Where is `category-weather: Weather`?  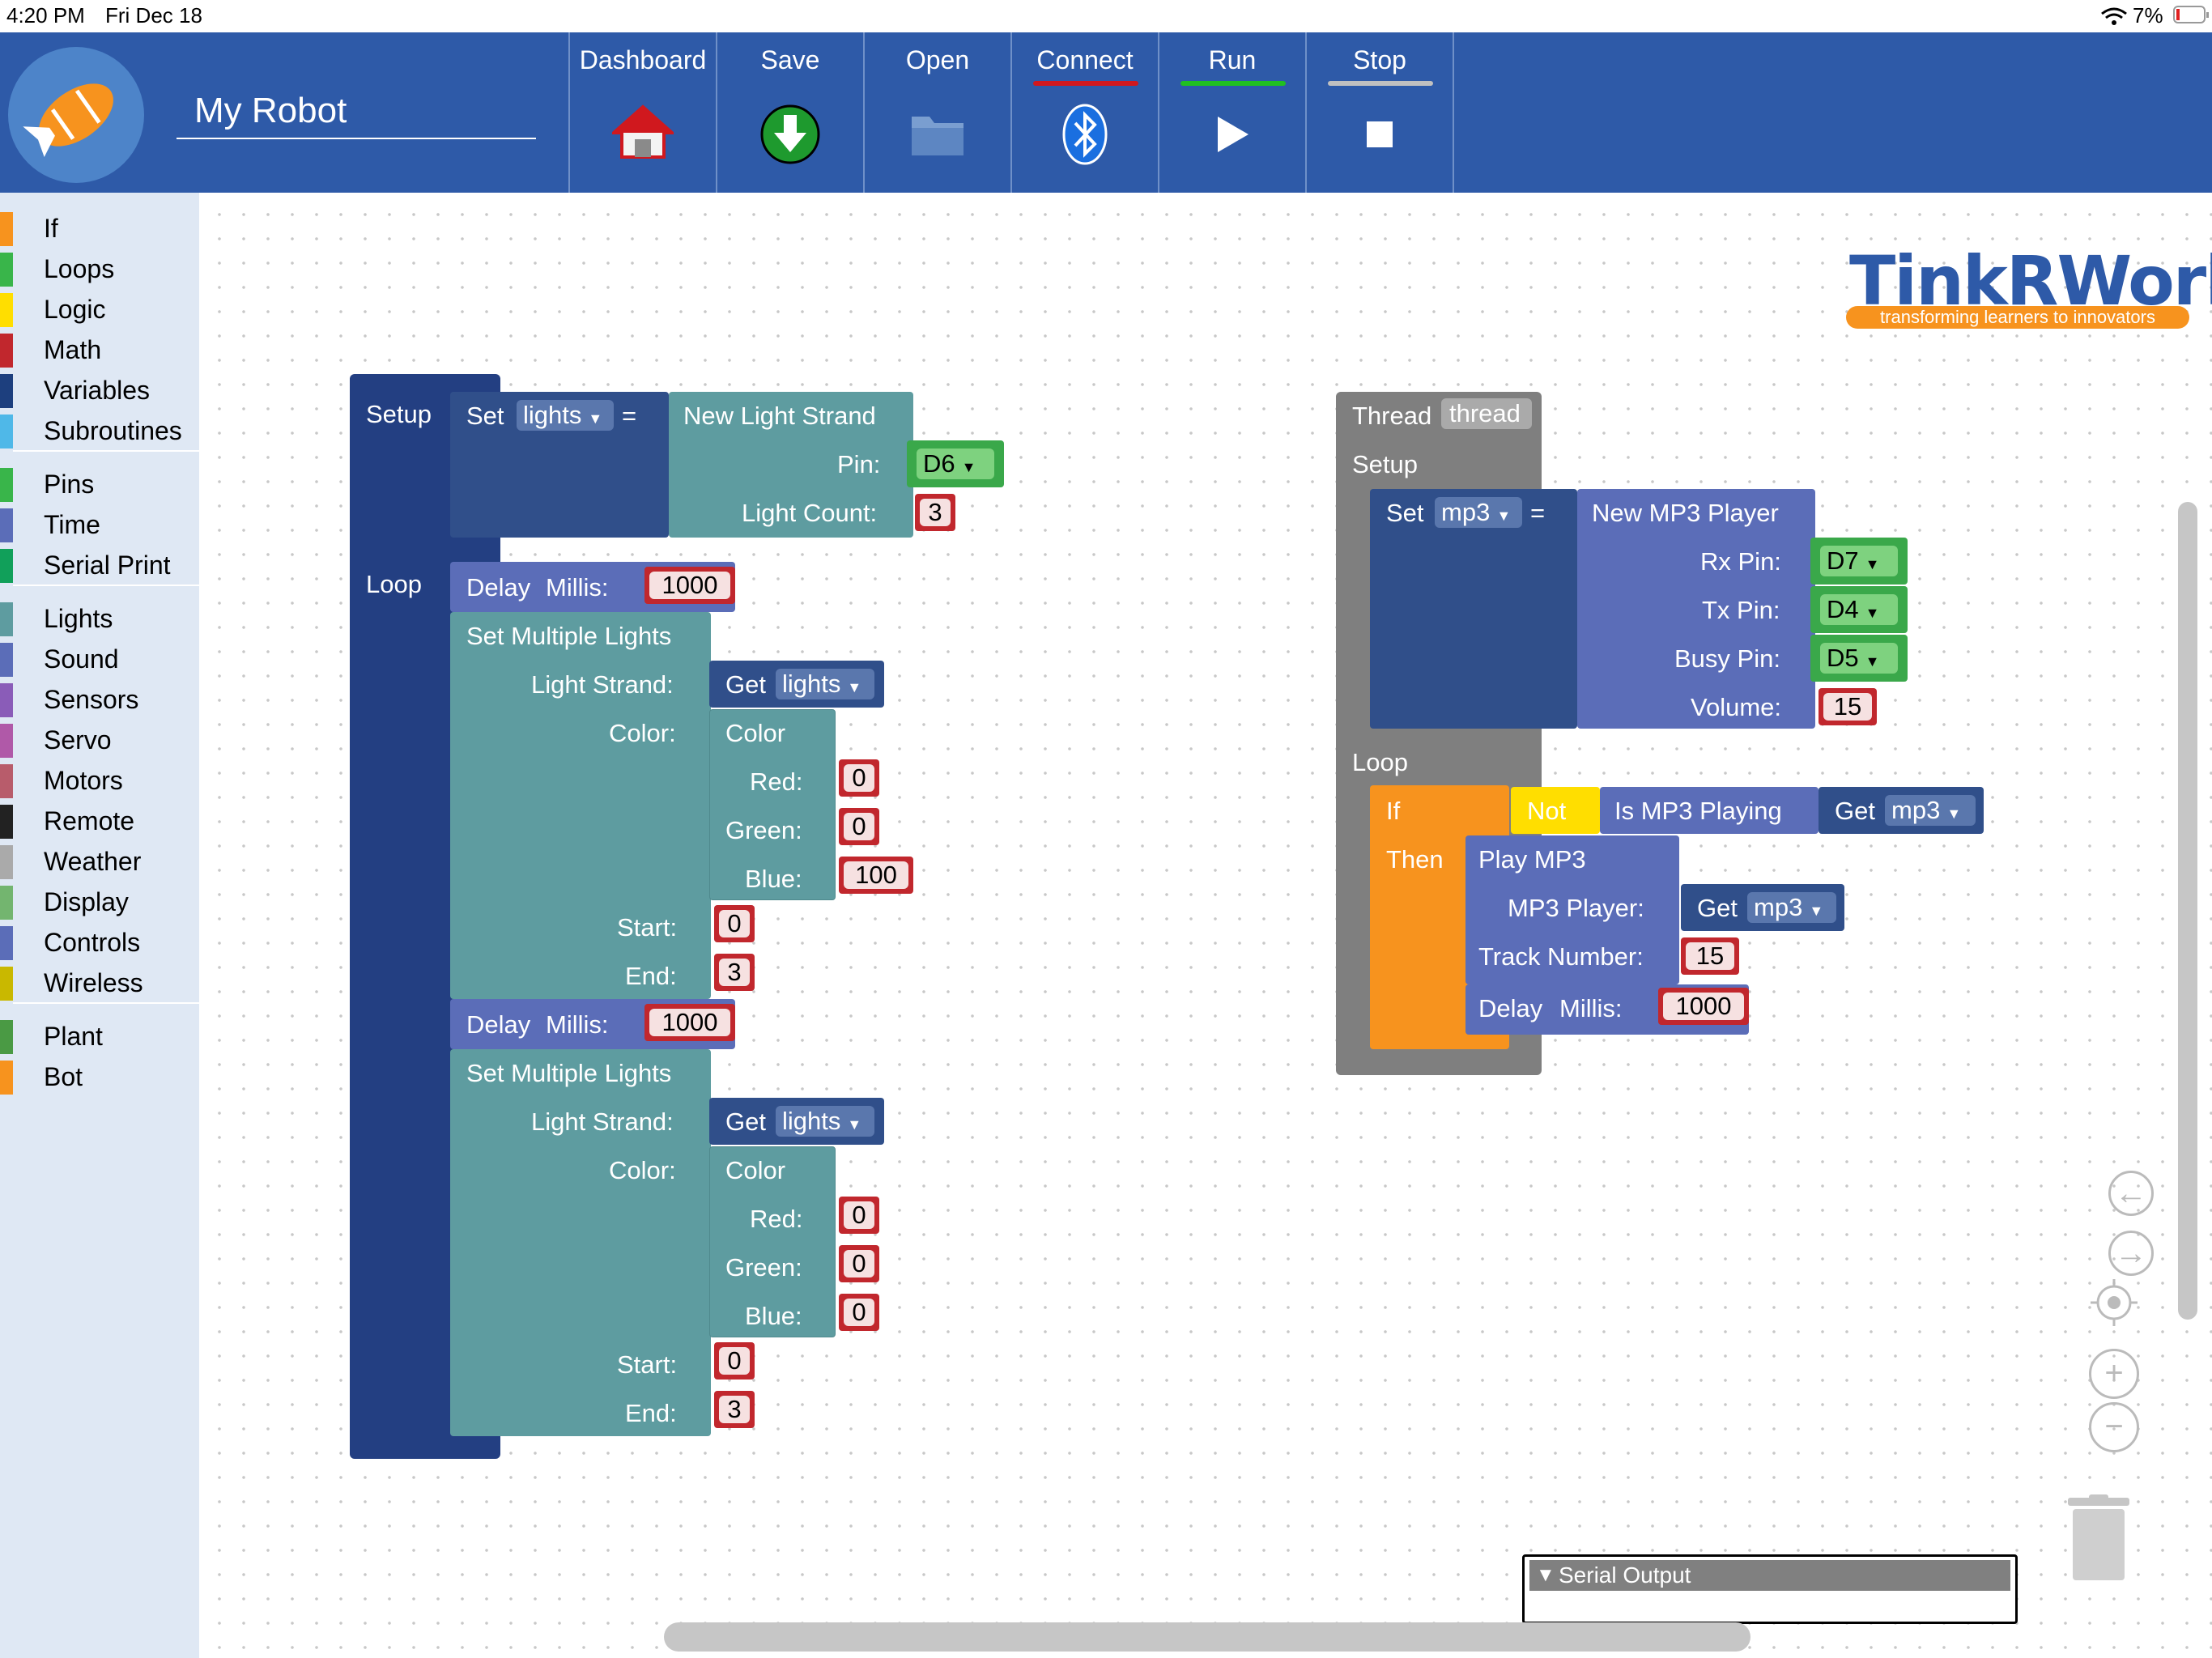
category-weather: Weather is located at coordinates (99, 860).